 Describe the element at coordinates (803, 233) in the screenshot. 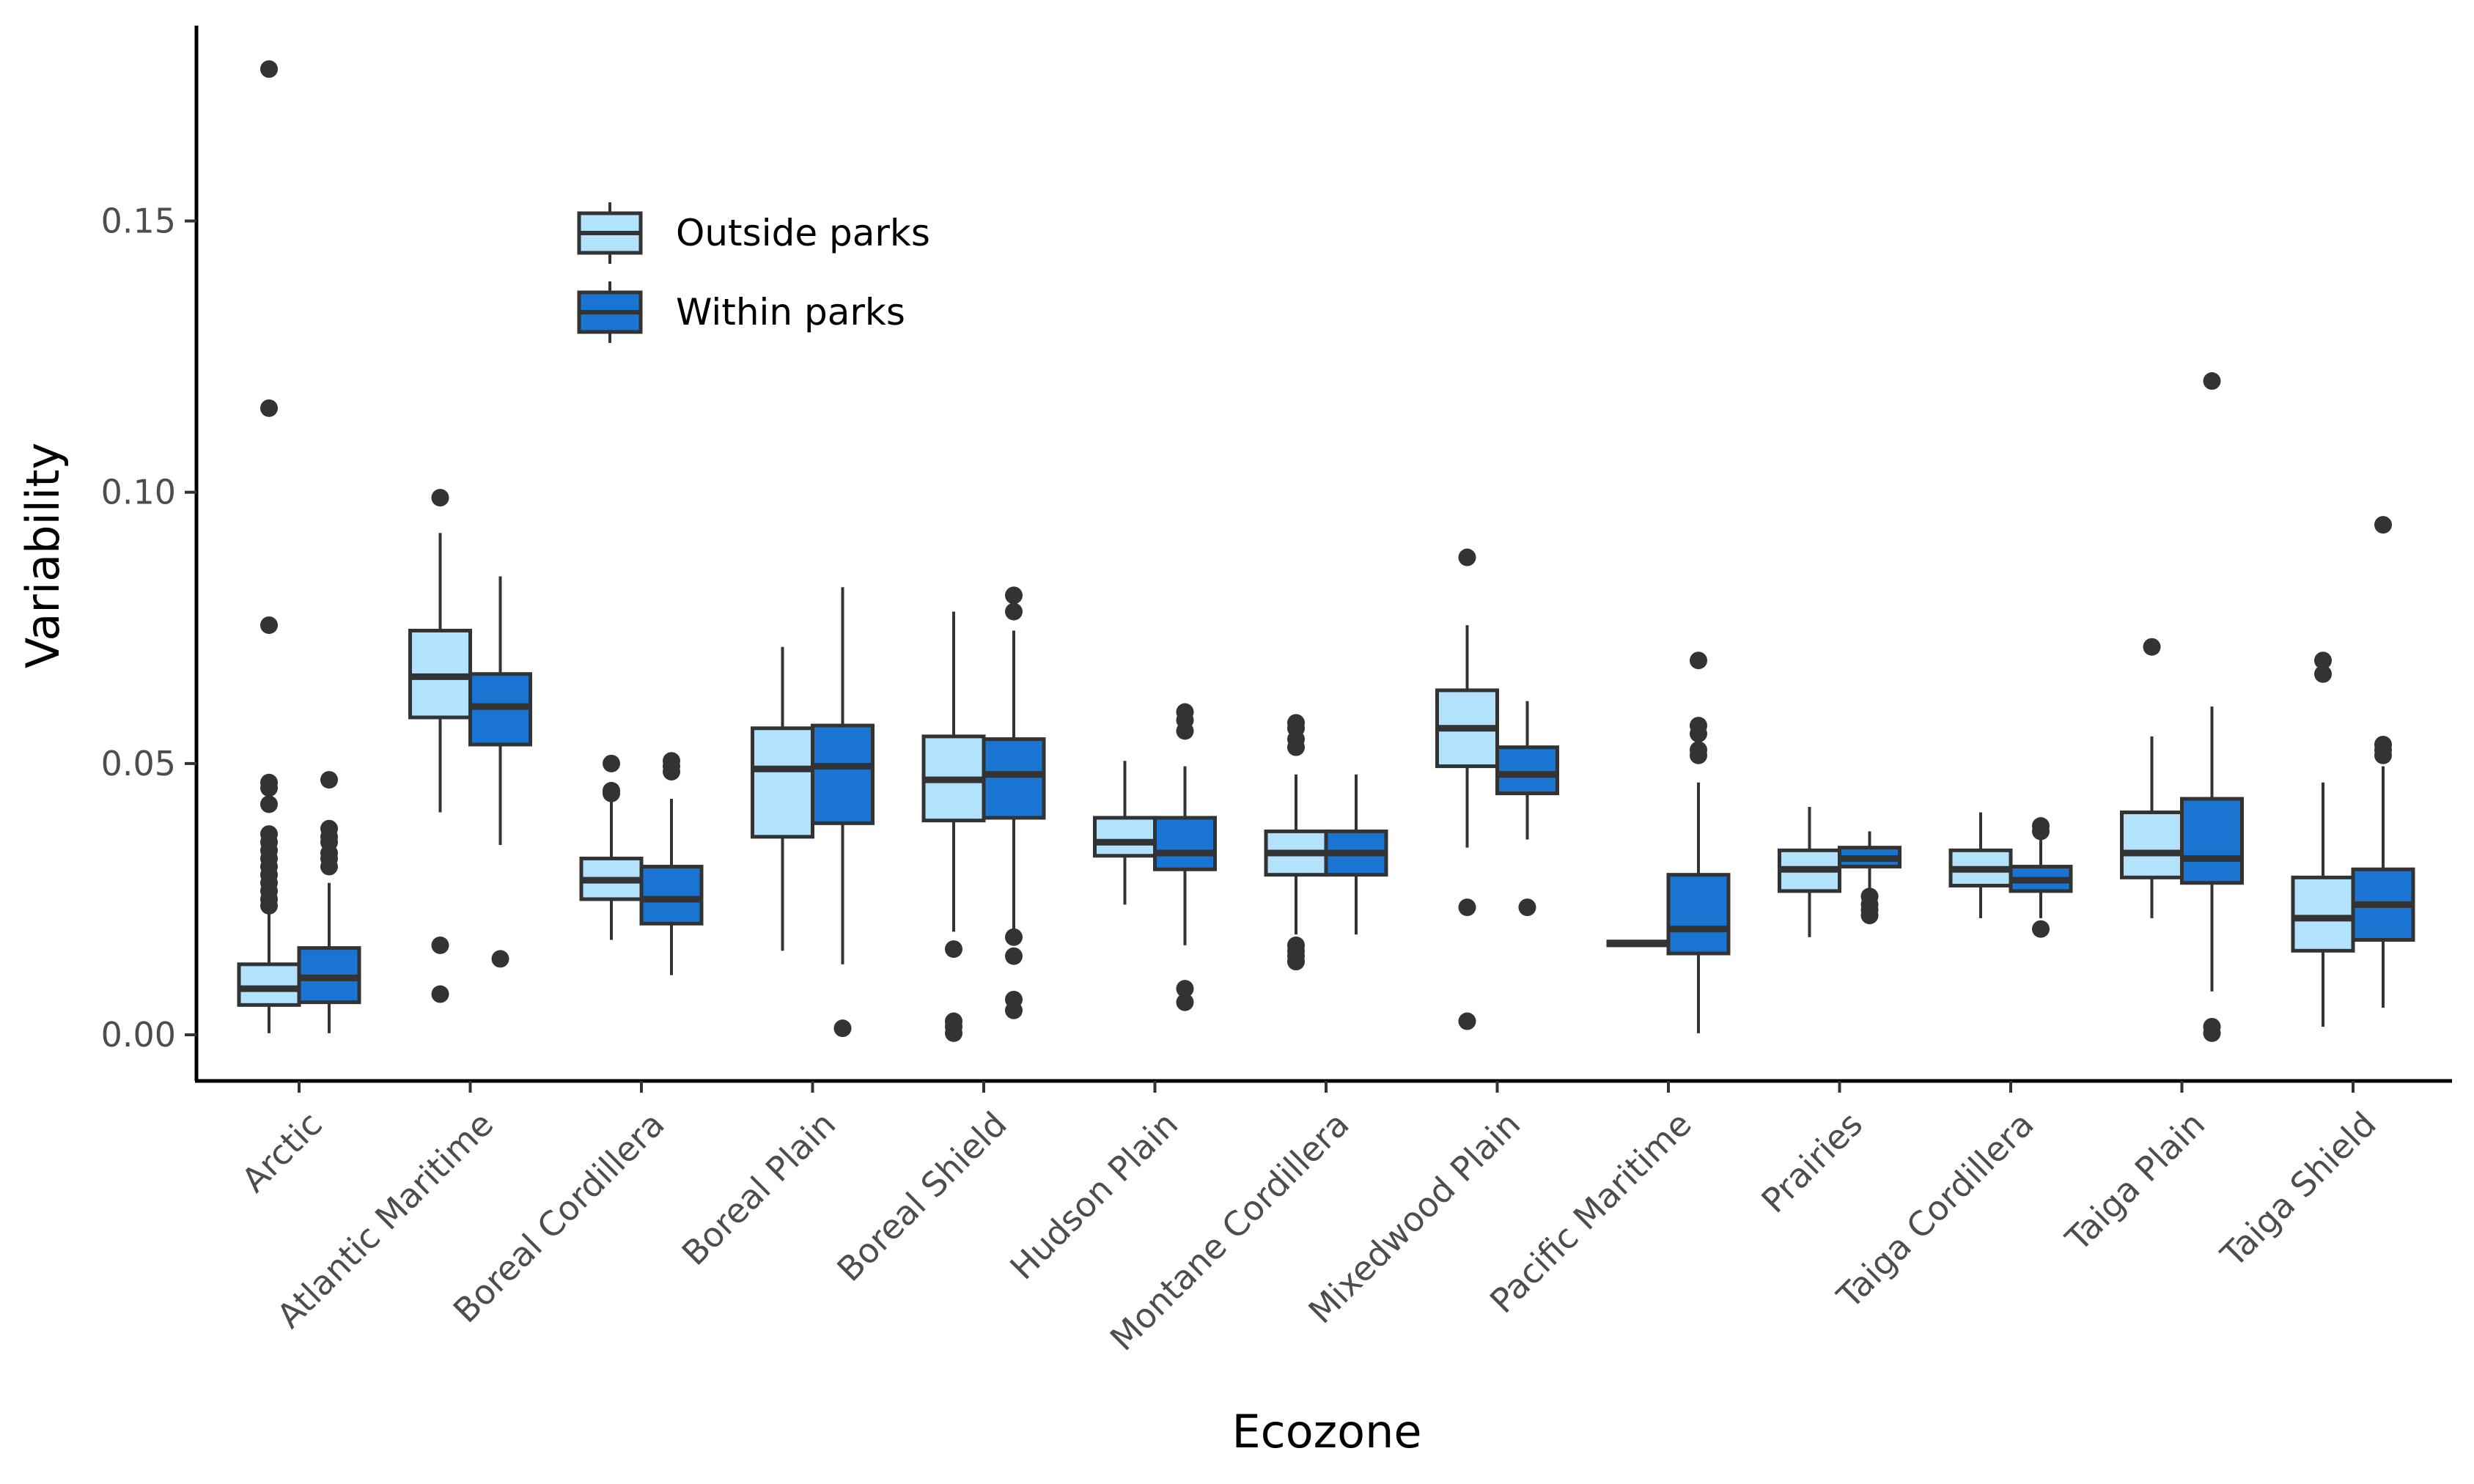

I see `legend-label: Outside parks` at that location.